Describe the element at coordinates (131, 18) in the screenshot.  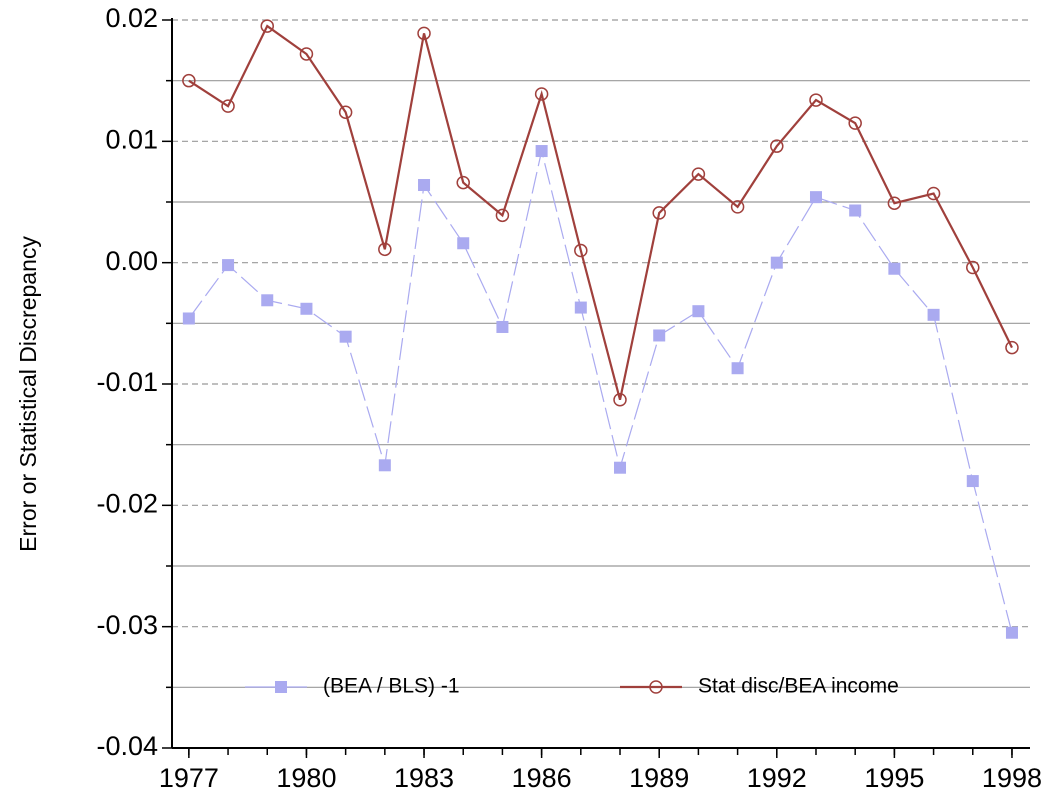
I see `y-tick-label: 0.02` at that location.